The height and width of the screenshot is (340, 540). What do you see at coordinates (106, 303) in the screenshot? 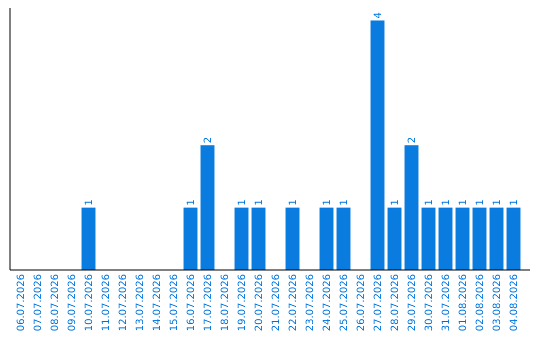
I see `x-tick-label: 11.07.2026` at bounding box center [106, 303].